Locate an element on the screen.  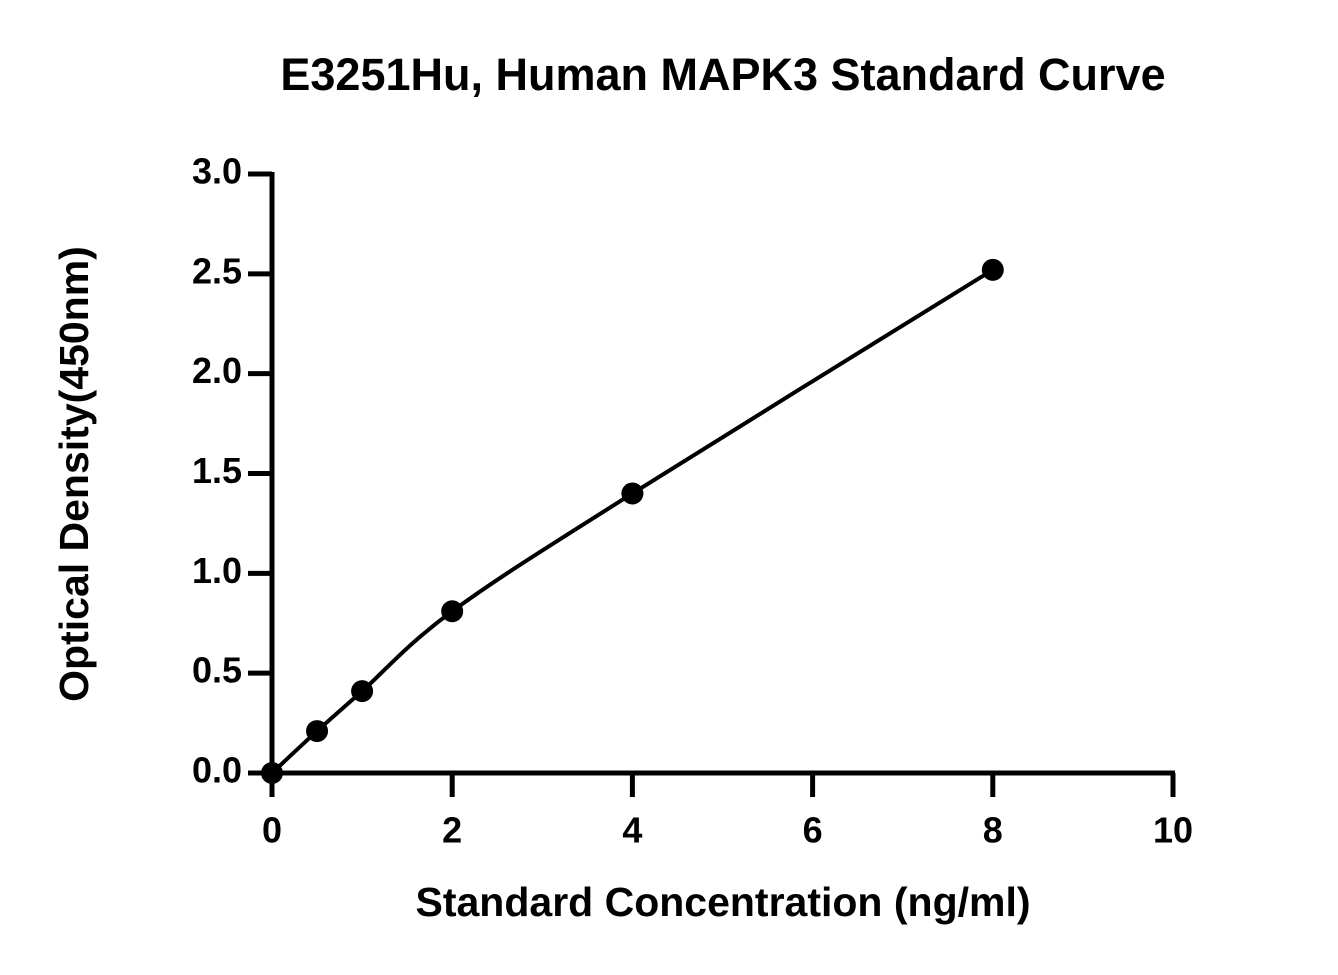
y-tick-label: 0.0 is located at coordinates (217, 770).